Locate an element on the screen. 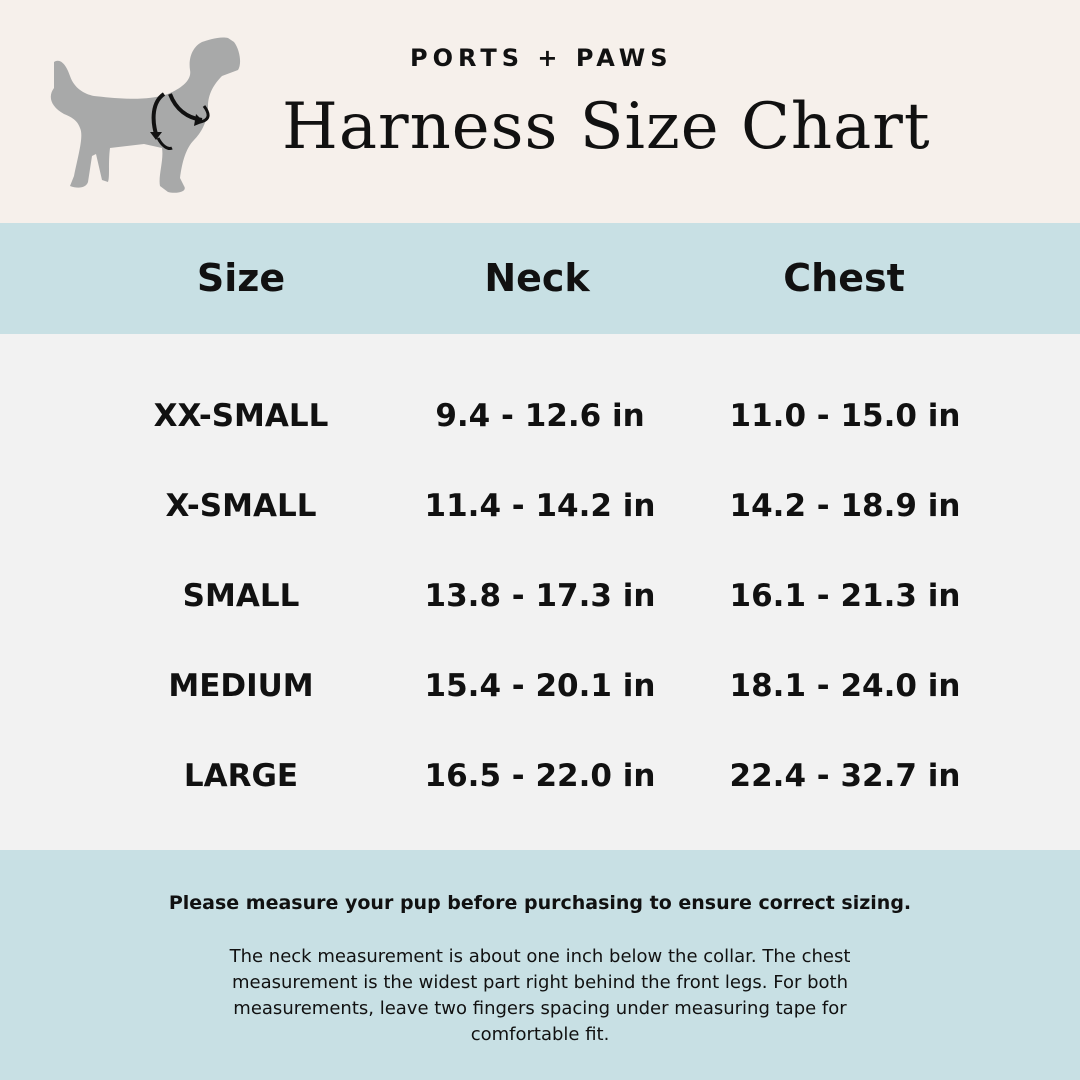 The image size is (1080, 1080). table-row: LARGE 16.5 - 22.0 in 22.4 - 32.7 in is located at coordinates (540, 776).